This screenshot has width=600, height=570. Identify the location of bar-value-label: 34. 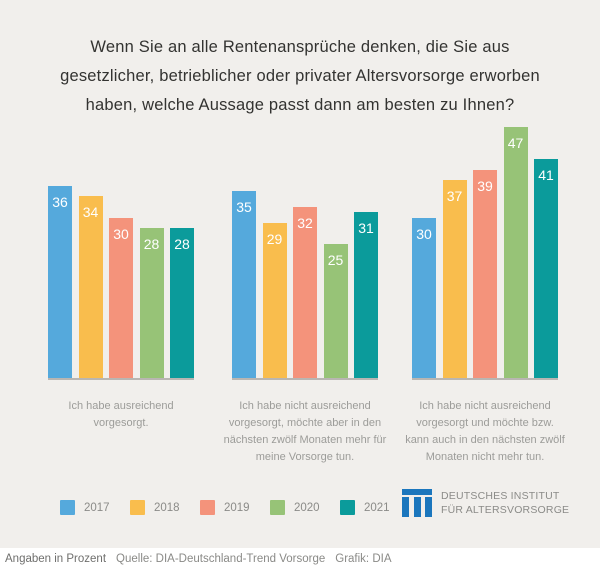
(90, 212).